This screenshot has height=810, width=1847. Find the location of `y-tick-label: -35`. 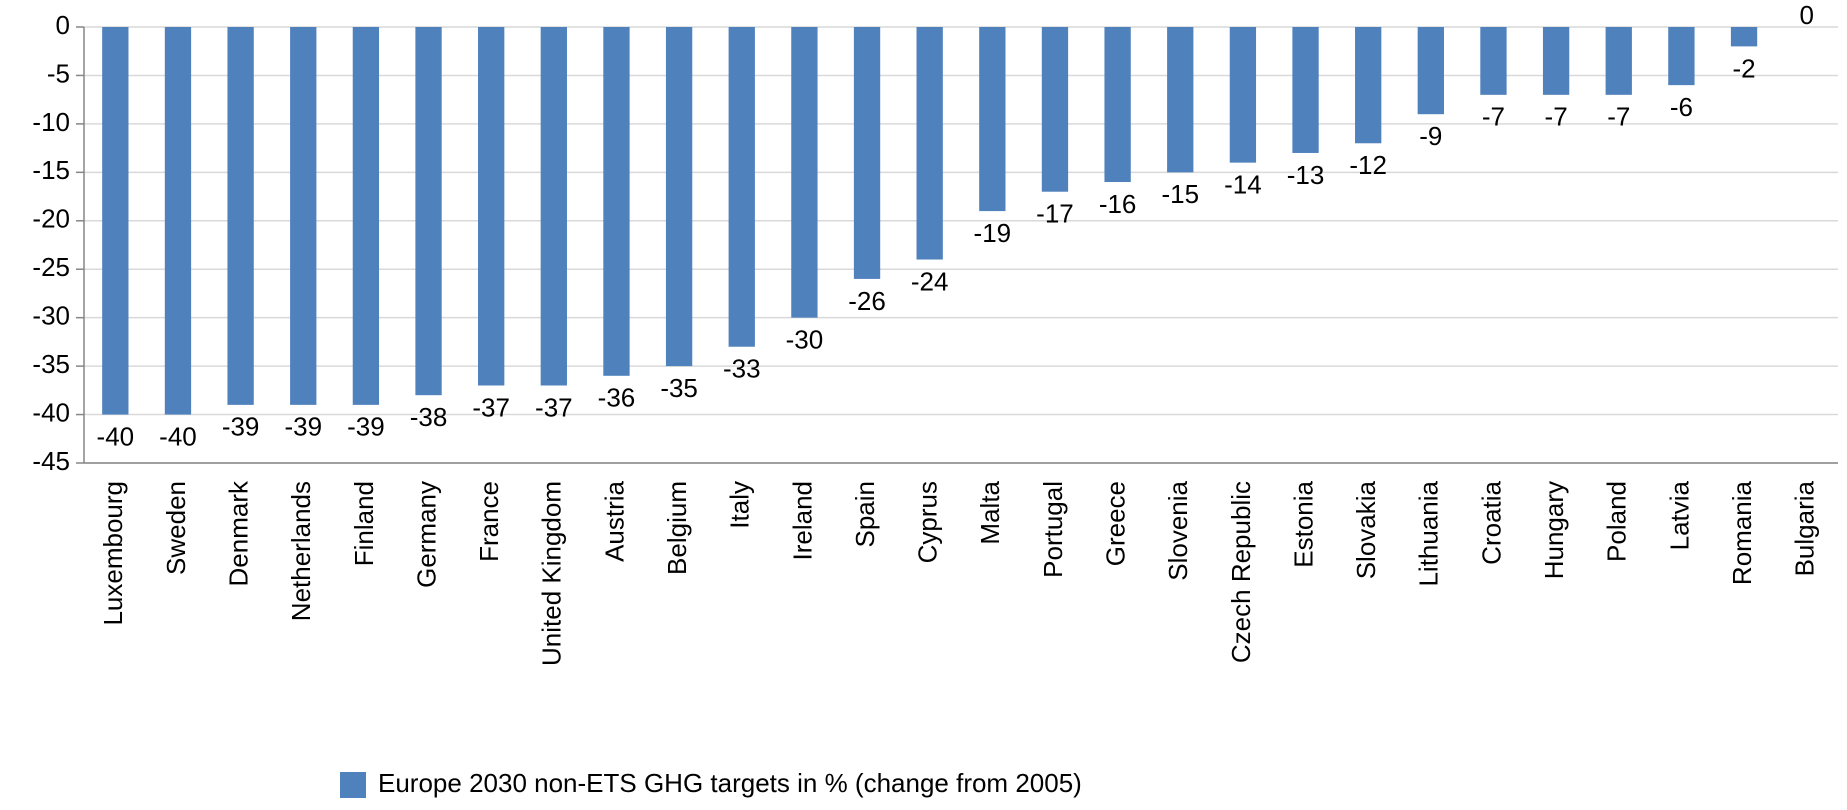

y-tick-label: -35 is located at coordinates (51, 364).